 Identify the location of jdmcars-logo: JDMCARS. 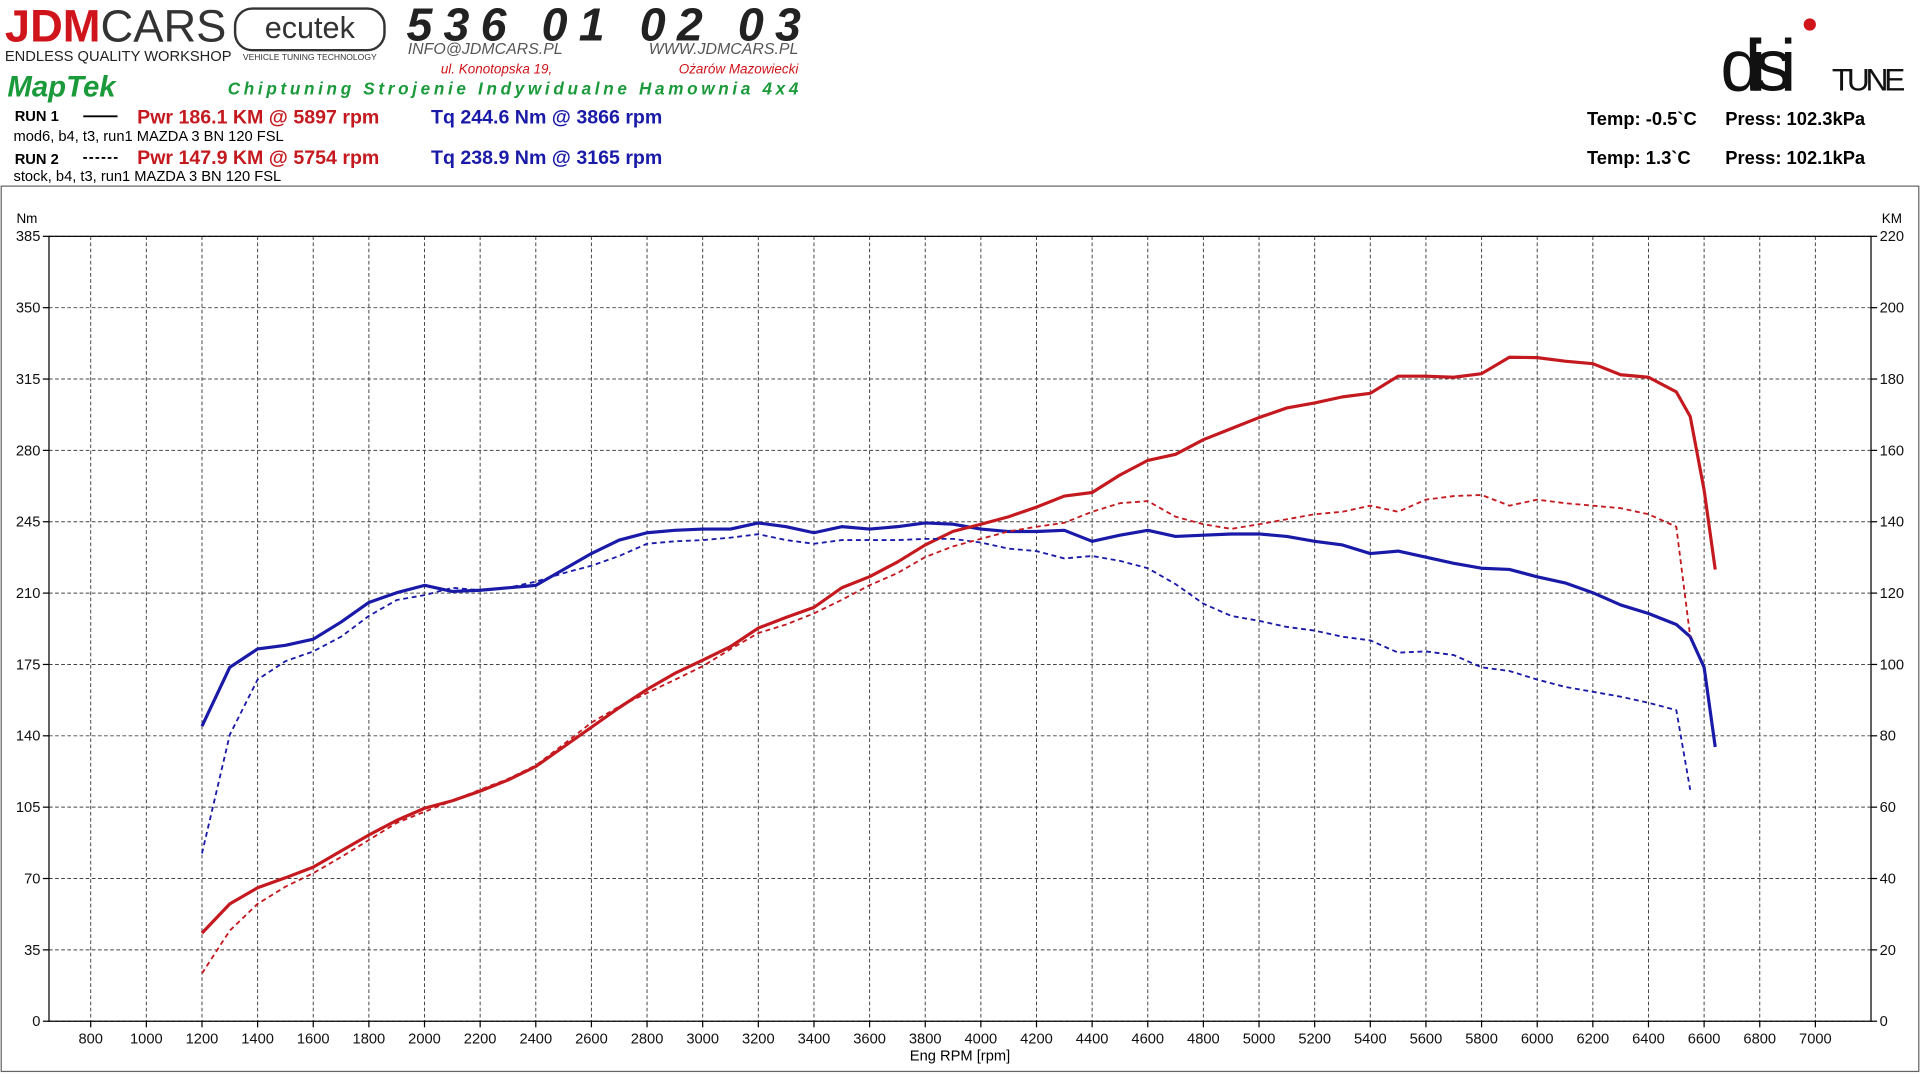
(115, 26).